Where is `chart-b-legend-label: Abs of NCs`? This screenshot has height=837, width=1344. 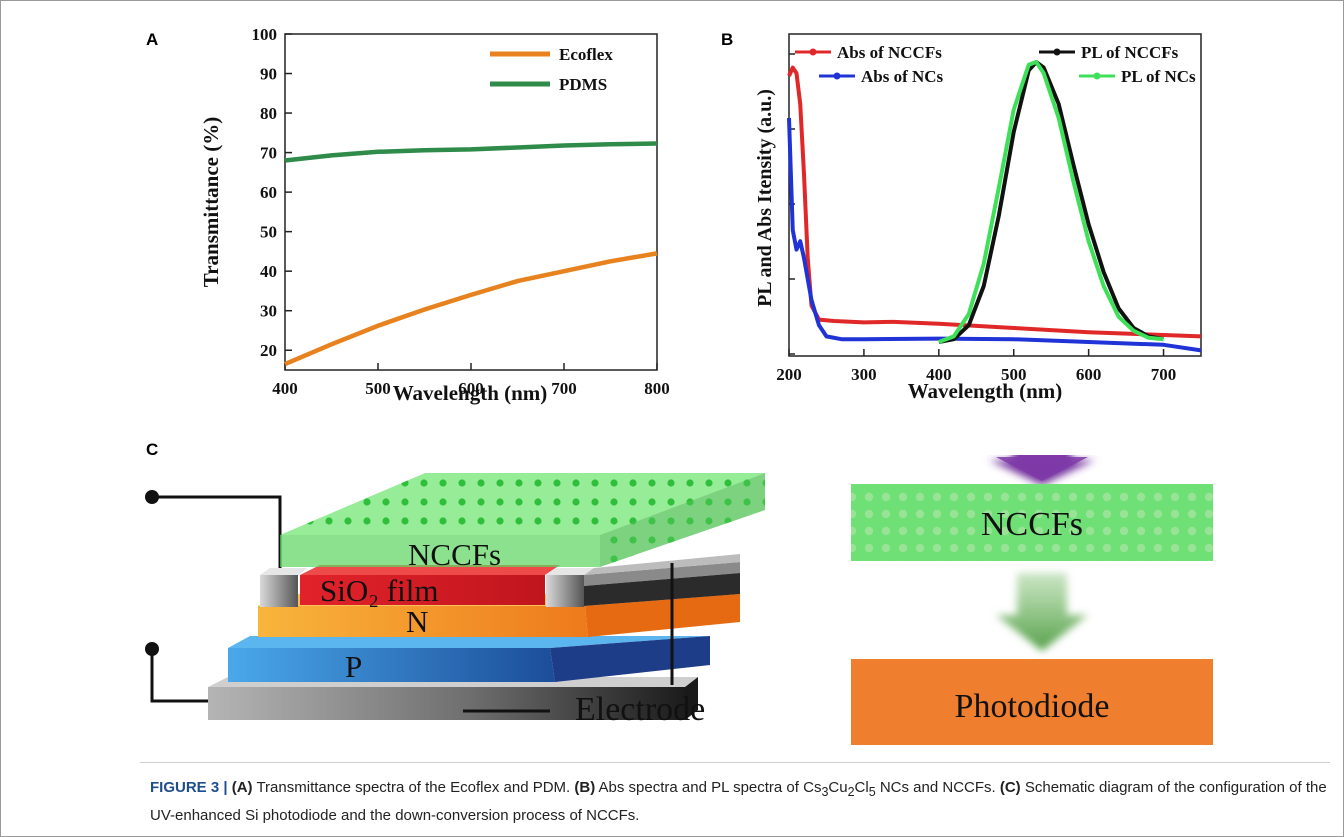 chart-b-legend-label: Abs of NCs is located at coordinates (902, 76).